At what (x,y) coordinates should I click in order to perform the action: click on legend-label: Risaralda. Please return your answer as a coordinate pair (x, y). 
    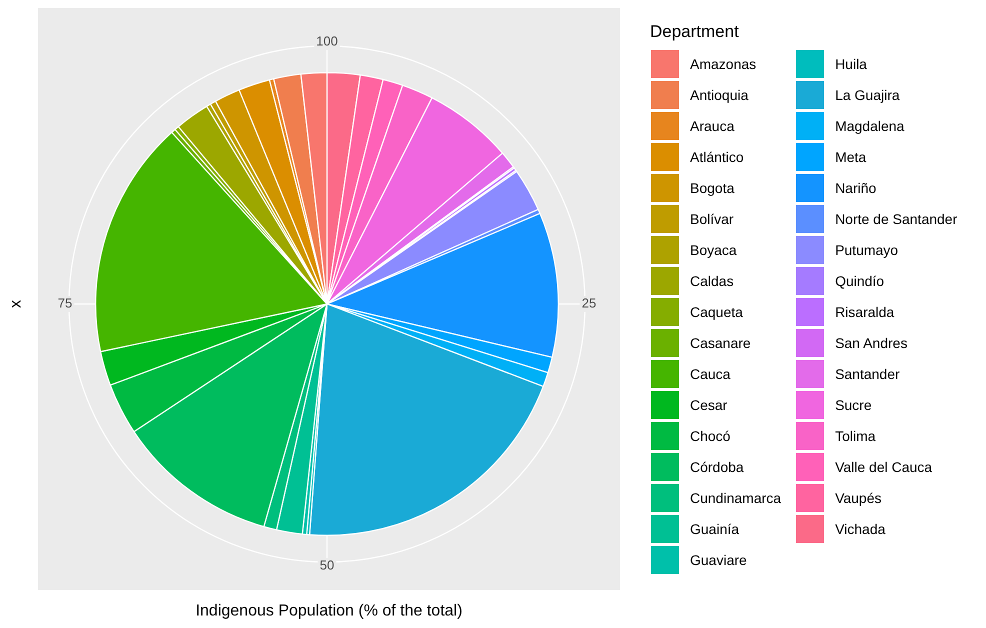
    Looking at the image, I should click on (864, 312).